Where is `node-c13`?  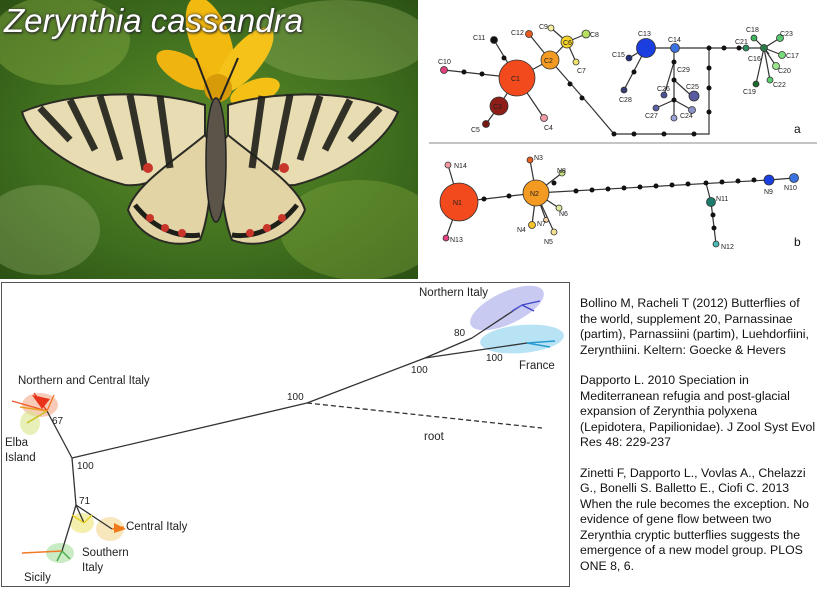
node-c13 is located at coordinates (646, 48).